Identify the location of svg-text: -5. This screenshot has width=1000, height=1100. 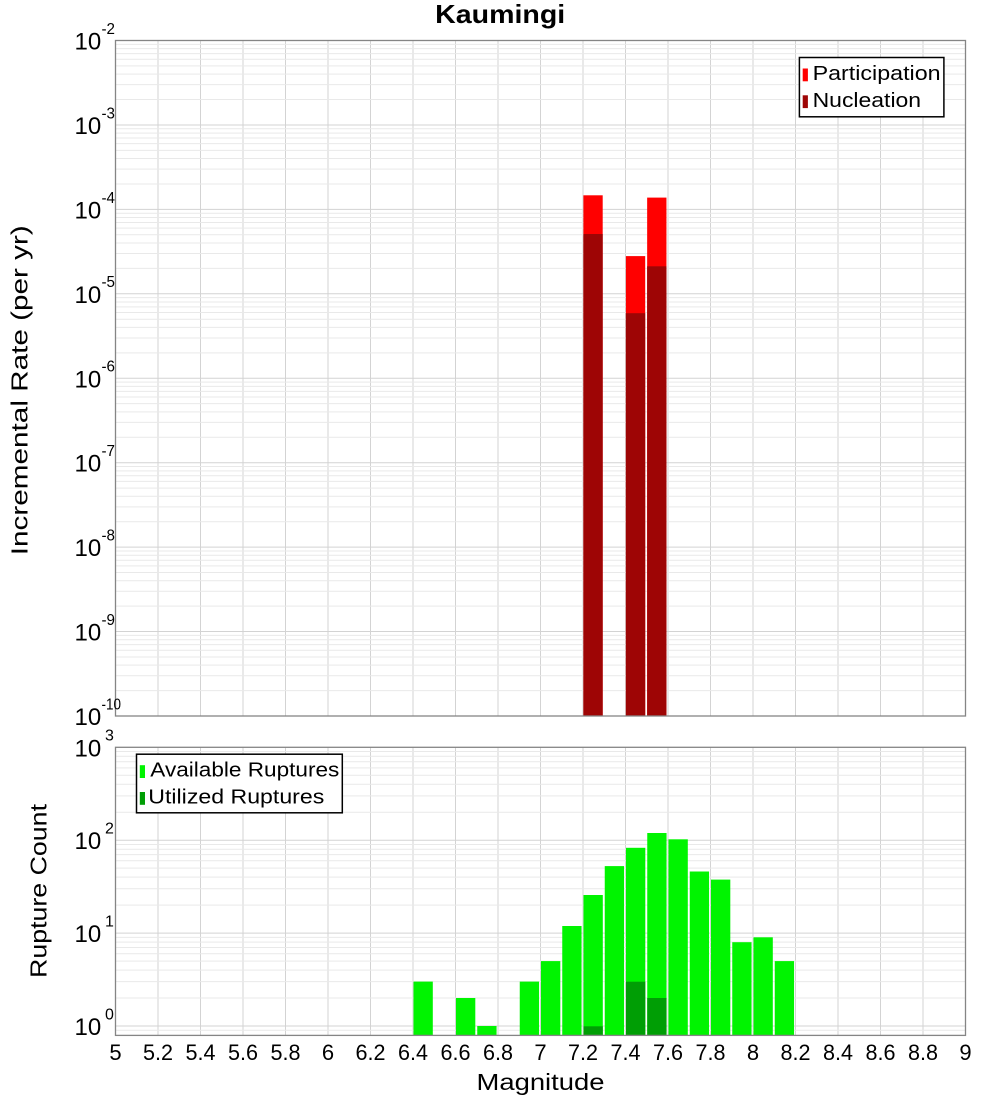
(109, 282).